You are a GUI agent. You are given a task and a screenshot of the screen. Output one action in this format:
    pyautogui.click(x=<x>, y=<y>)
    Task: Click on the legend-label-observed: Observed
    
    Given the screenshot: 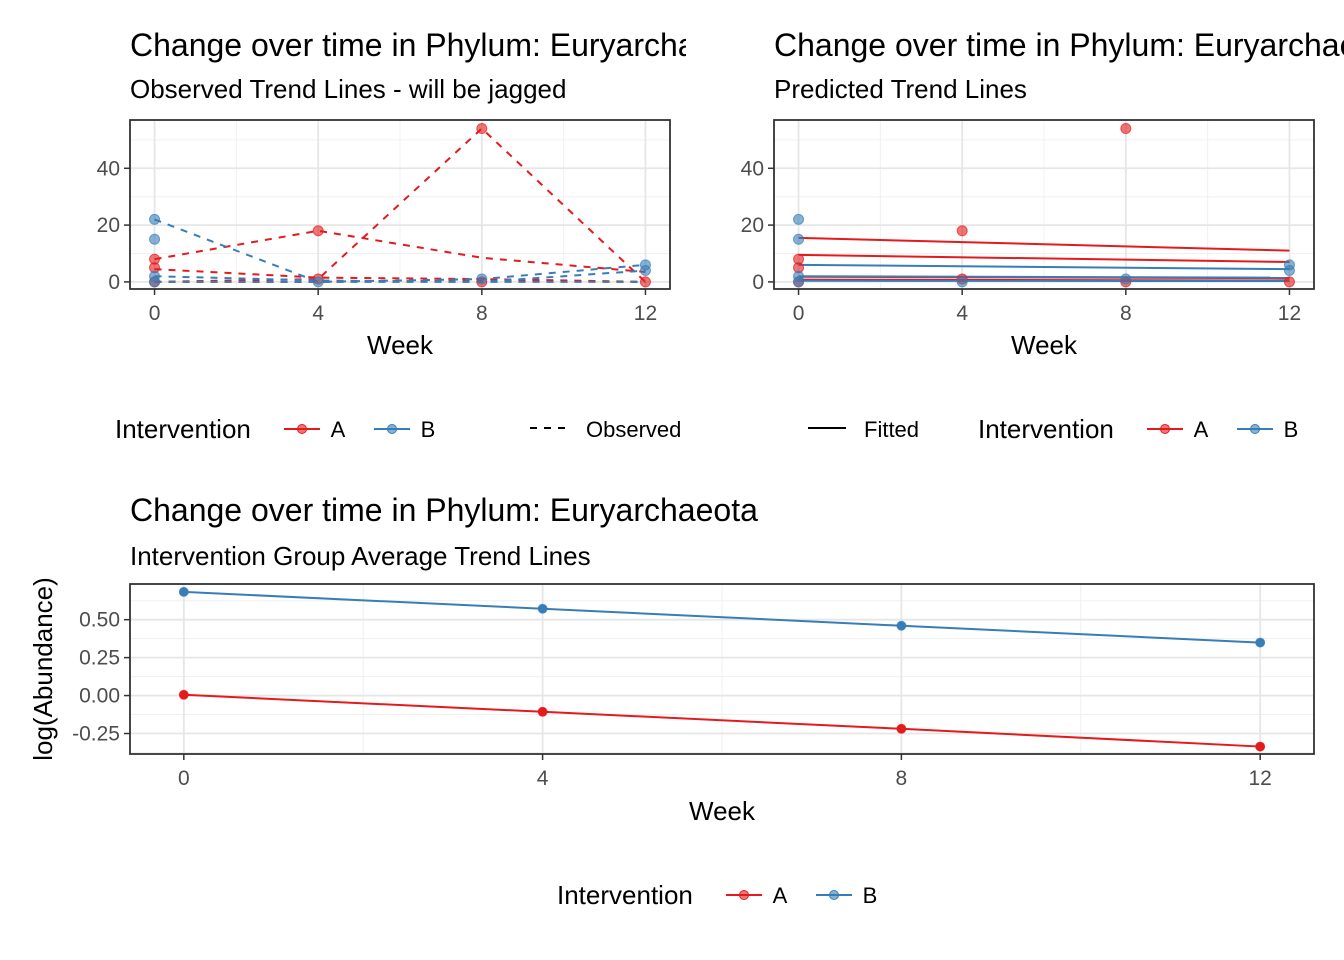 What is the action you would take?
    pyautogui.click(x=633, y=429)
    